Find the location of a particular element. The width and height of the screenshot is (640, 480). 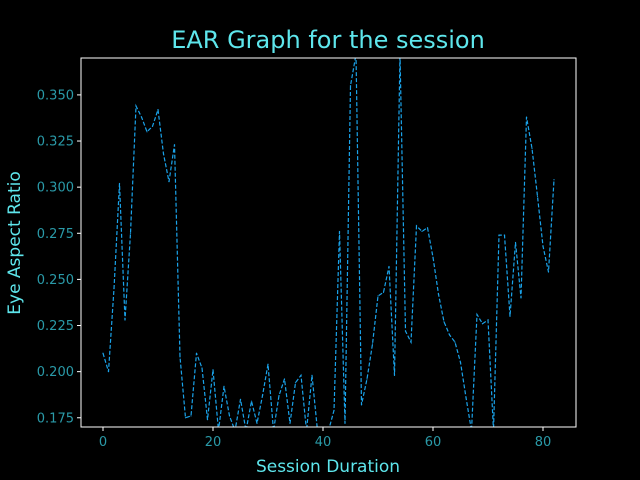

y-tick-label: 0.250 is located at coordinates (55, 280).